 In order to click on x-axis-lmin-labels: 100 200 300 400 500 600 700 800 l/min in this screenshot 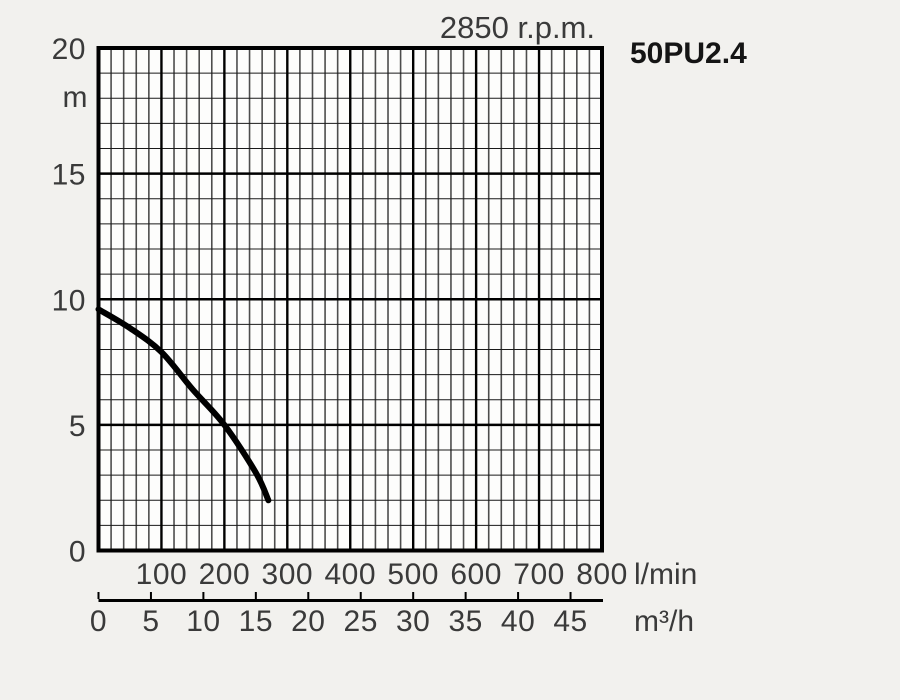, I will do `click(417, 574)`.